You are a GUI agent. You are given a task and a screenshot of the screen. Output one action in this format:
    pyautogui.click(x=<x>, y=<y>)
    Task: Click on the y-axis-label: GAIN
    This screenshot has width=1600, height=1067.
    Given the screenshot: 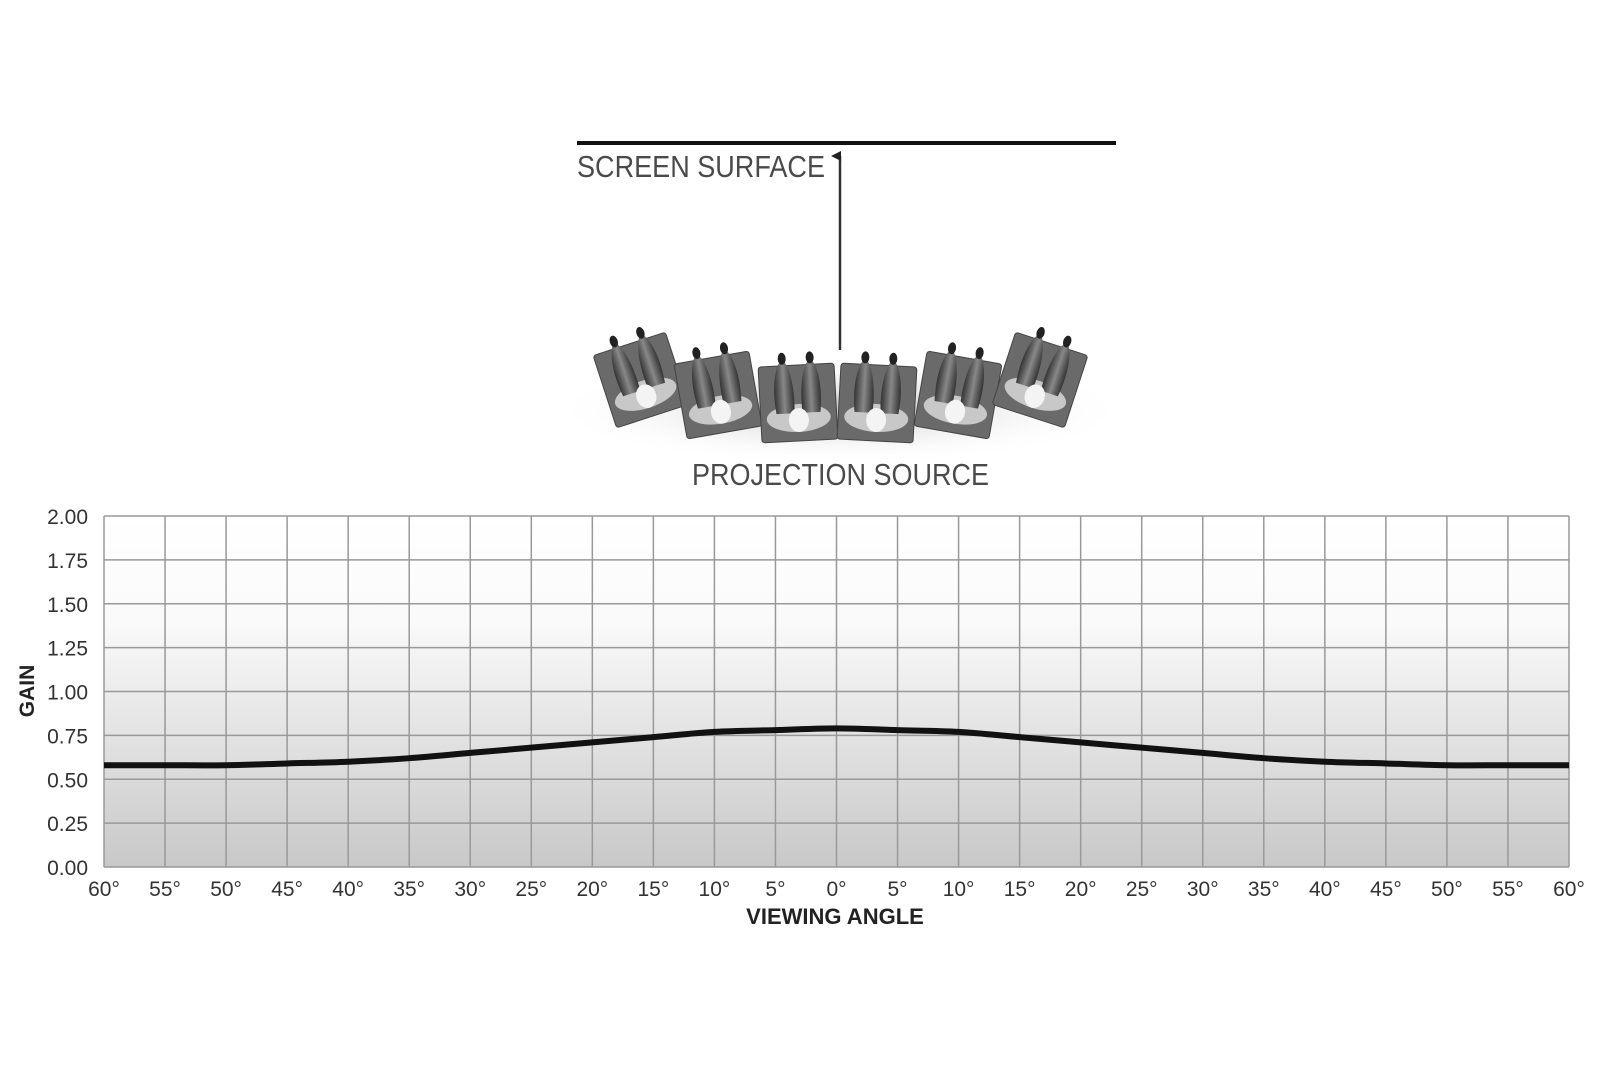 What is the action you would take?
    pyautogui.click(x=27, y=691)
    